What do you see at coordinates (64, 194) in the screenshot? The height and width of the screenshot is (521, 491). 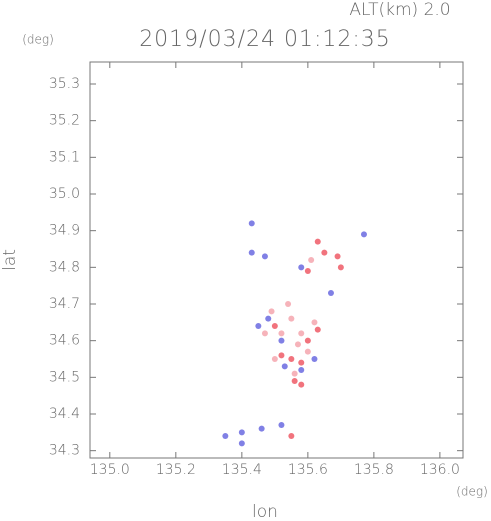 I see `y-tick-label: 35.0` at bounding box center [64, 194].